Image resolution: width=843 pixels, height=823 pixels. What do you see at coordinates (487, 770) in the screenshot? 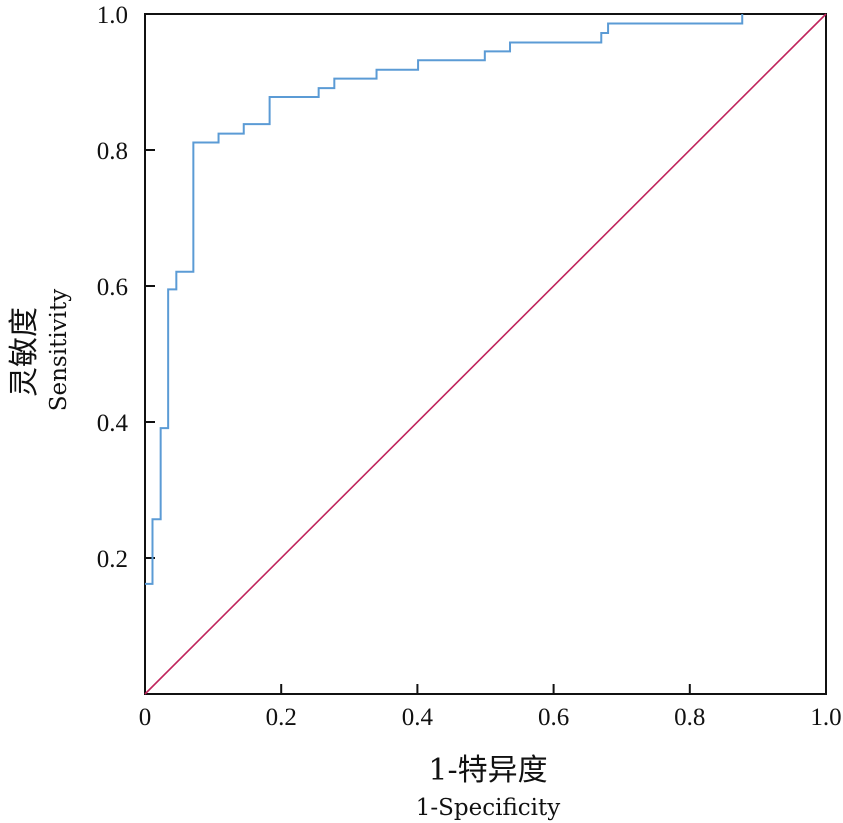
I see `x-axis-title: 1-特异度` at bounding box center [487, 770].